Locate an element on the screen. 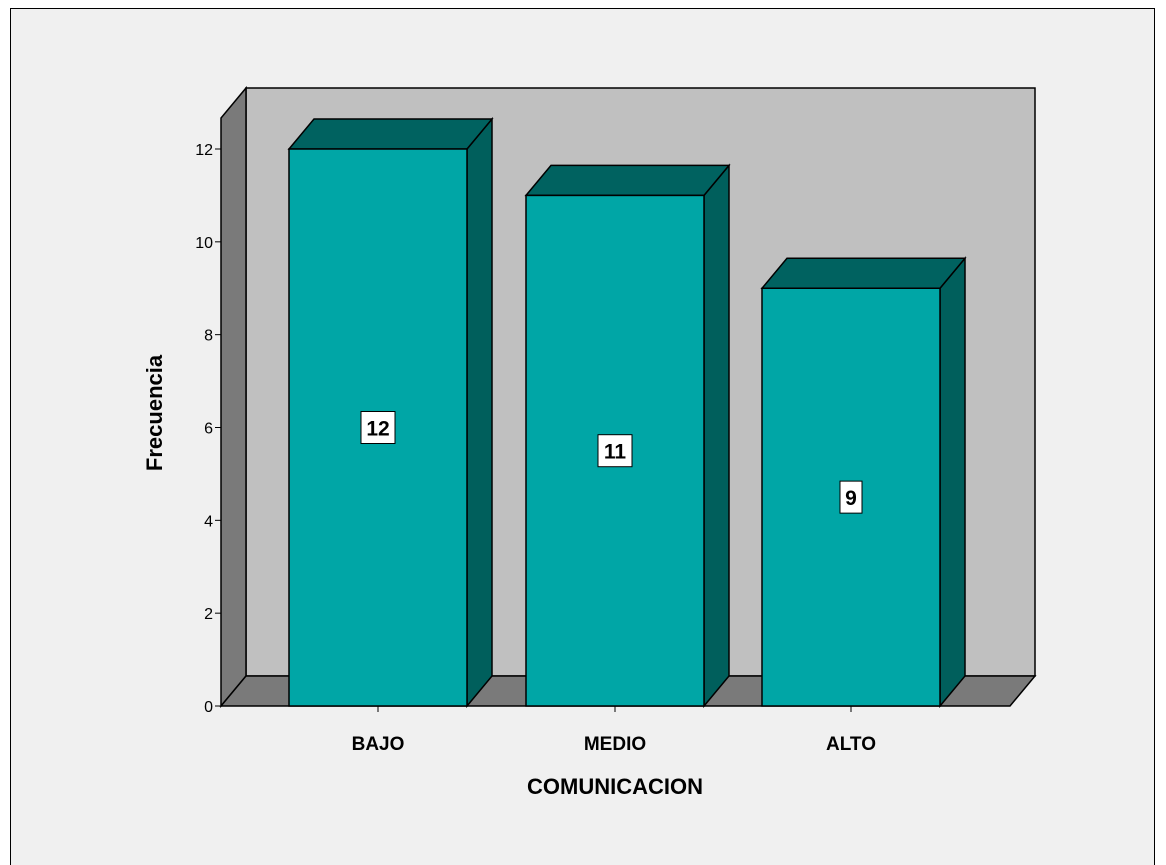 This screenshot has height=865, width=1166. data-label: 9 is located at coordinates (851, 498).